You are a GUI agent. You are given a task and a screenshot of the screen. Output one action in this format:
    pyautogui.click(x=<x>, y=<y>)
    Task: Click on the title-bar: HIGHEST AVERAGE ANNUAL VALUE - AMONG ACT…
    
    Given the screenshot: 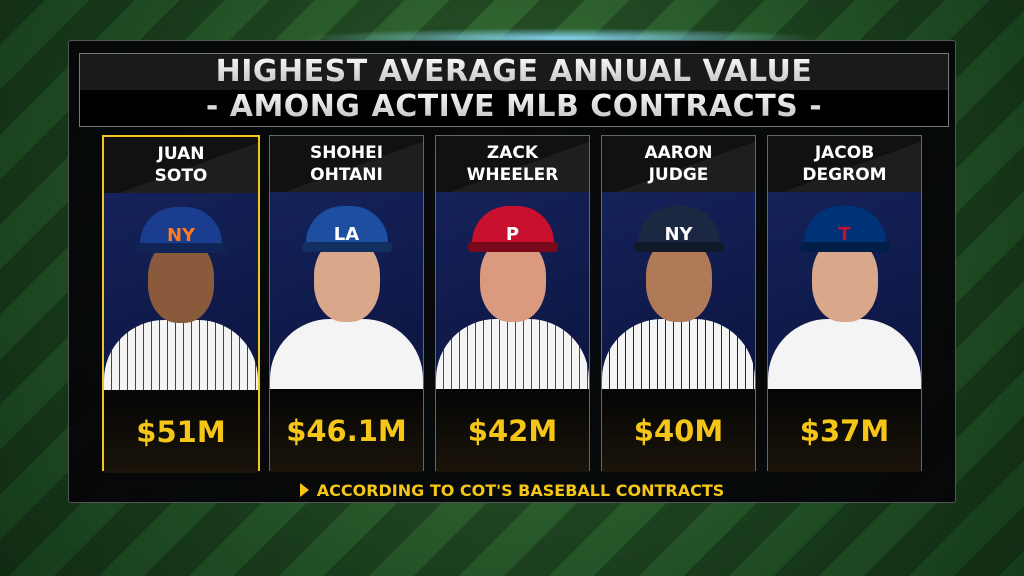 What is the action you would take?
    pyautogui.click(x=514, y=90)
    